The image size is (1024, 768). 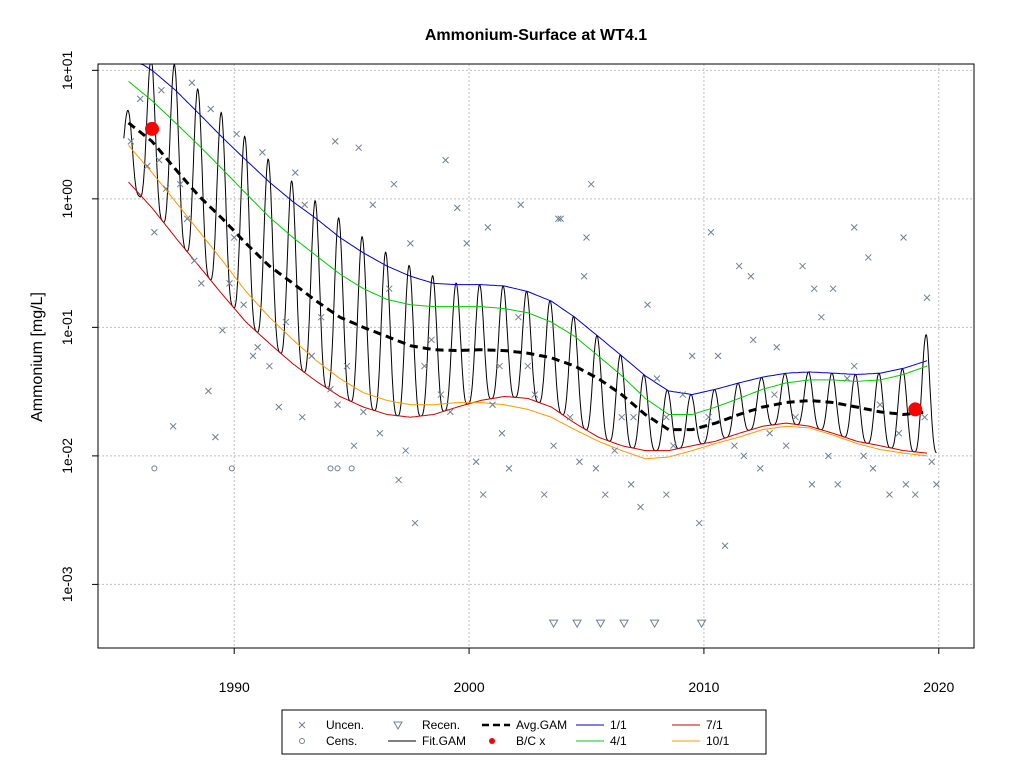 I want to click on legend-entry: Avg.GAM, so click(x=524, y=725).